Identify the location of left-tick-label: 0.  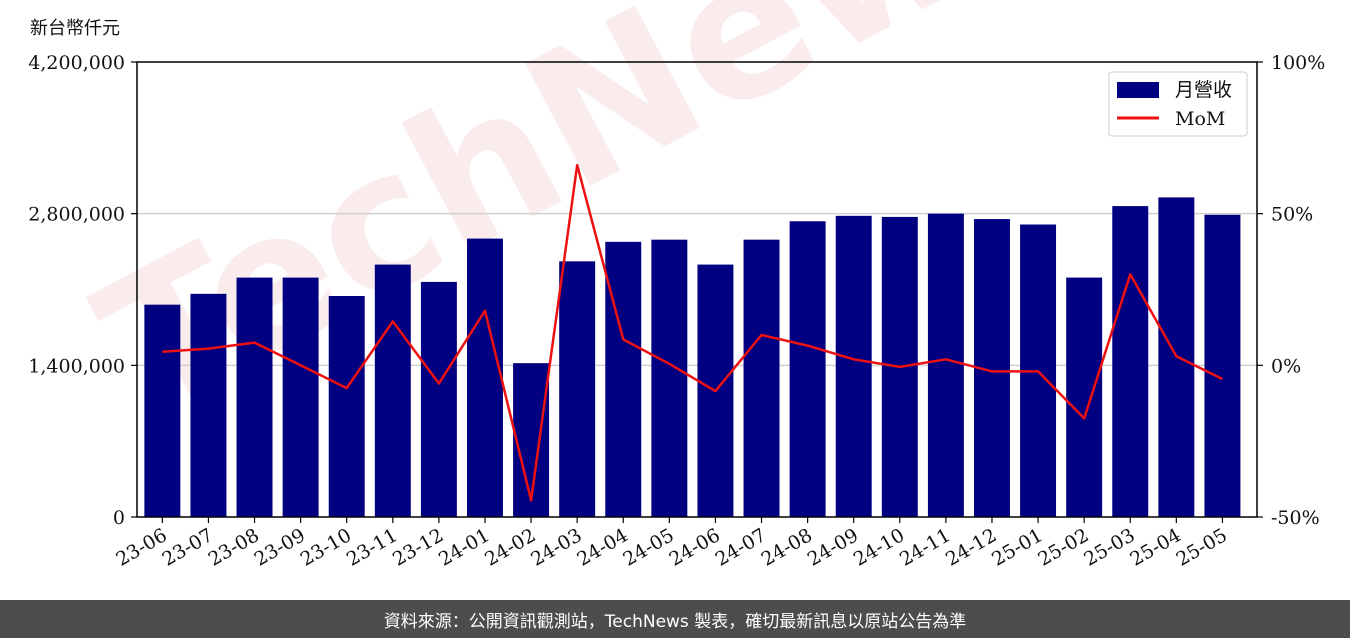
(119, 518).